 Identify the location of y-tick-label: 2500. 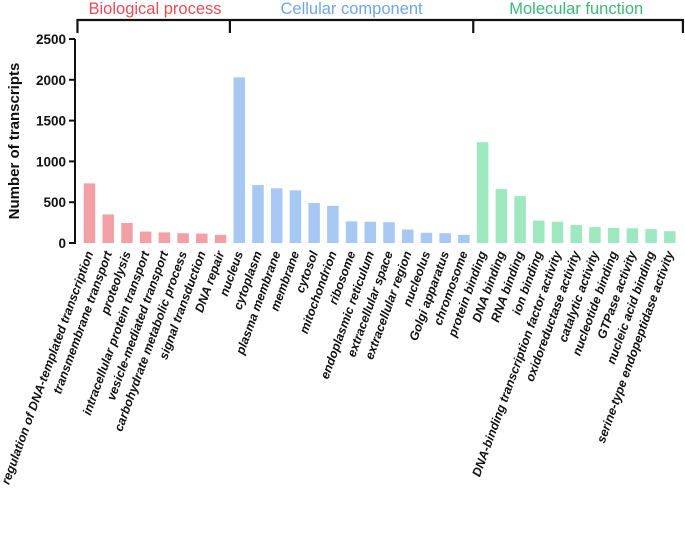
(51, 39).